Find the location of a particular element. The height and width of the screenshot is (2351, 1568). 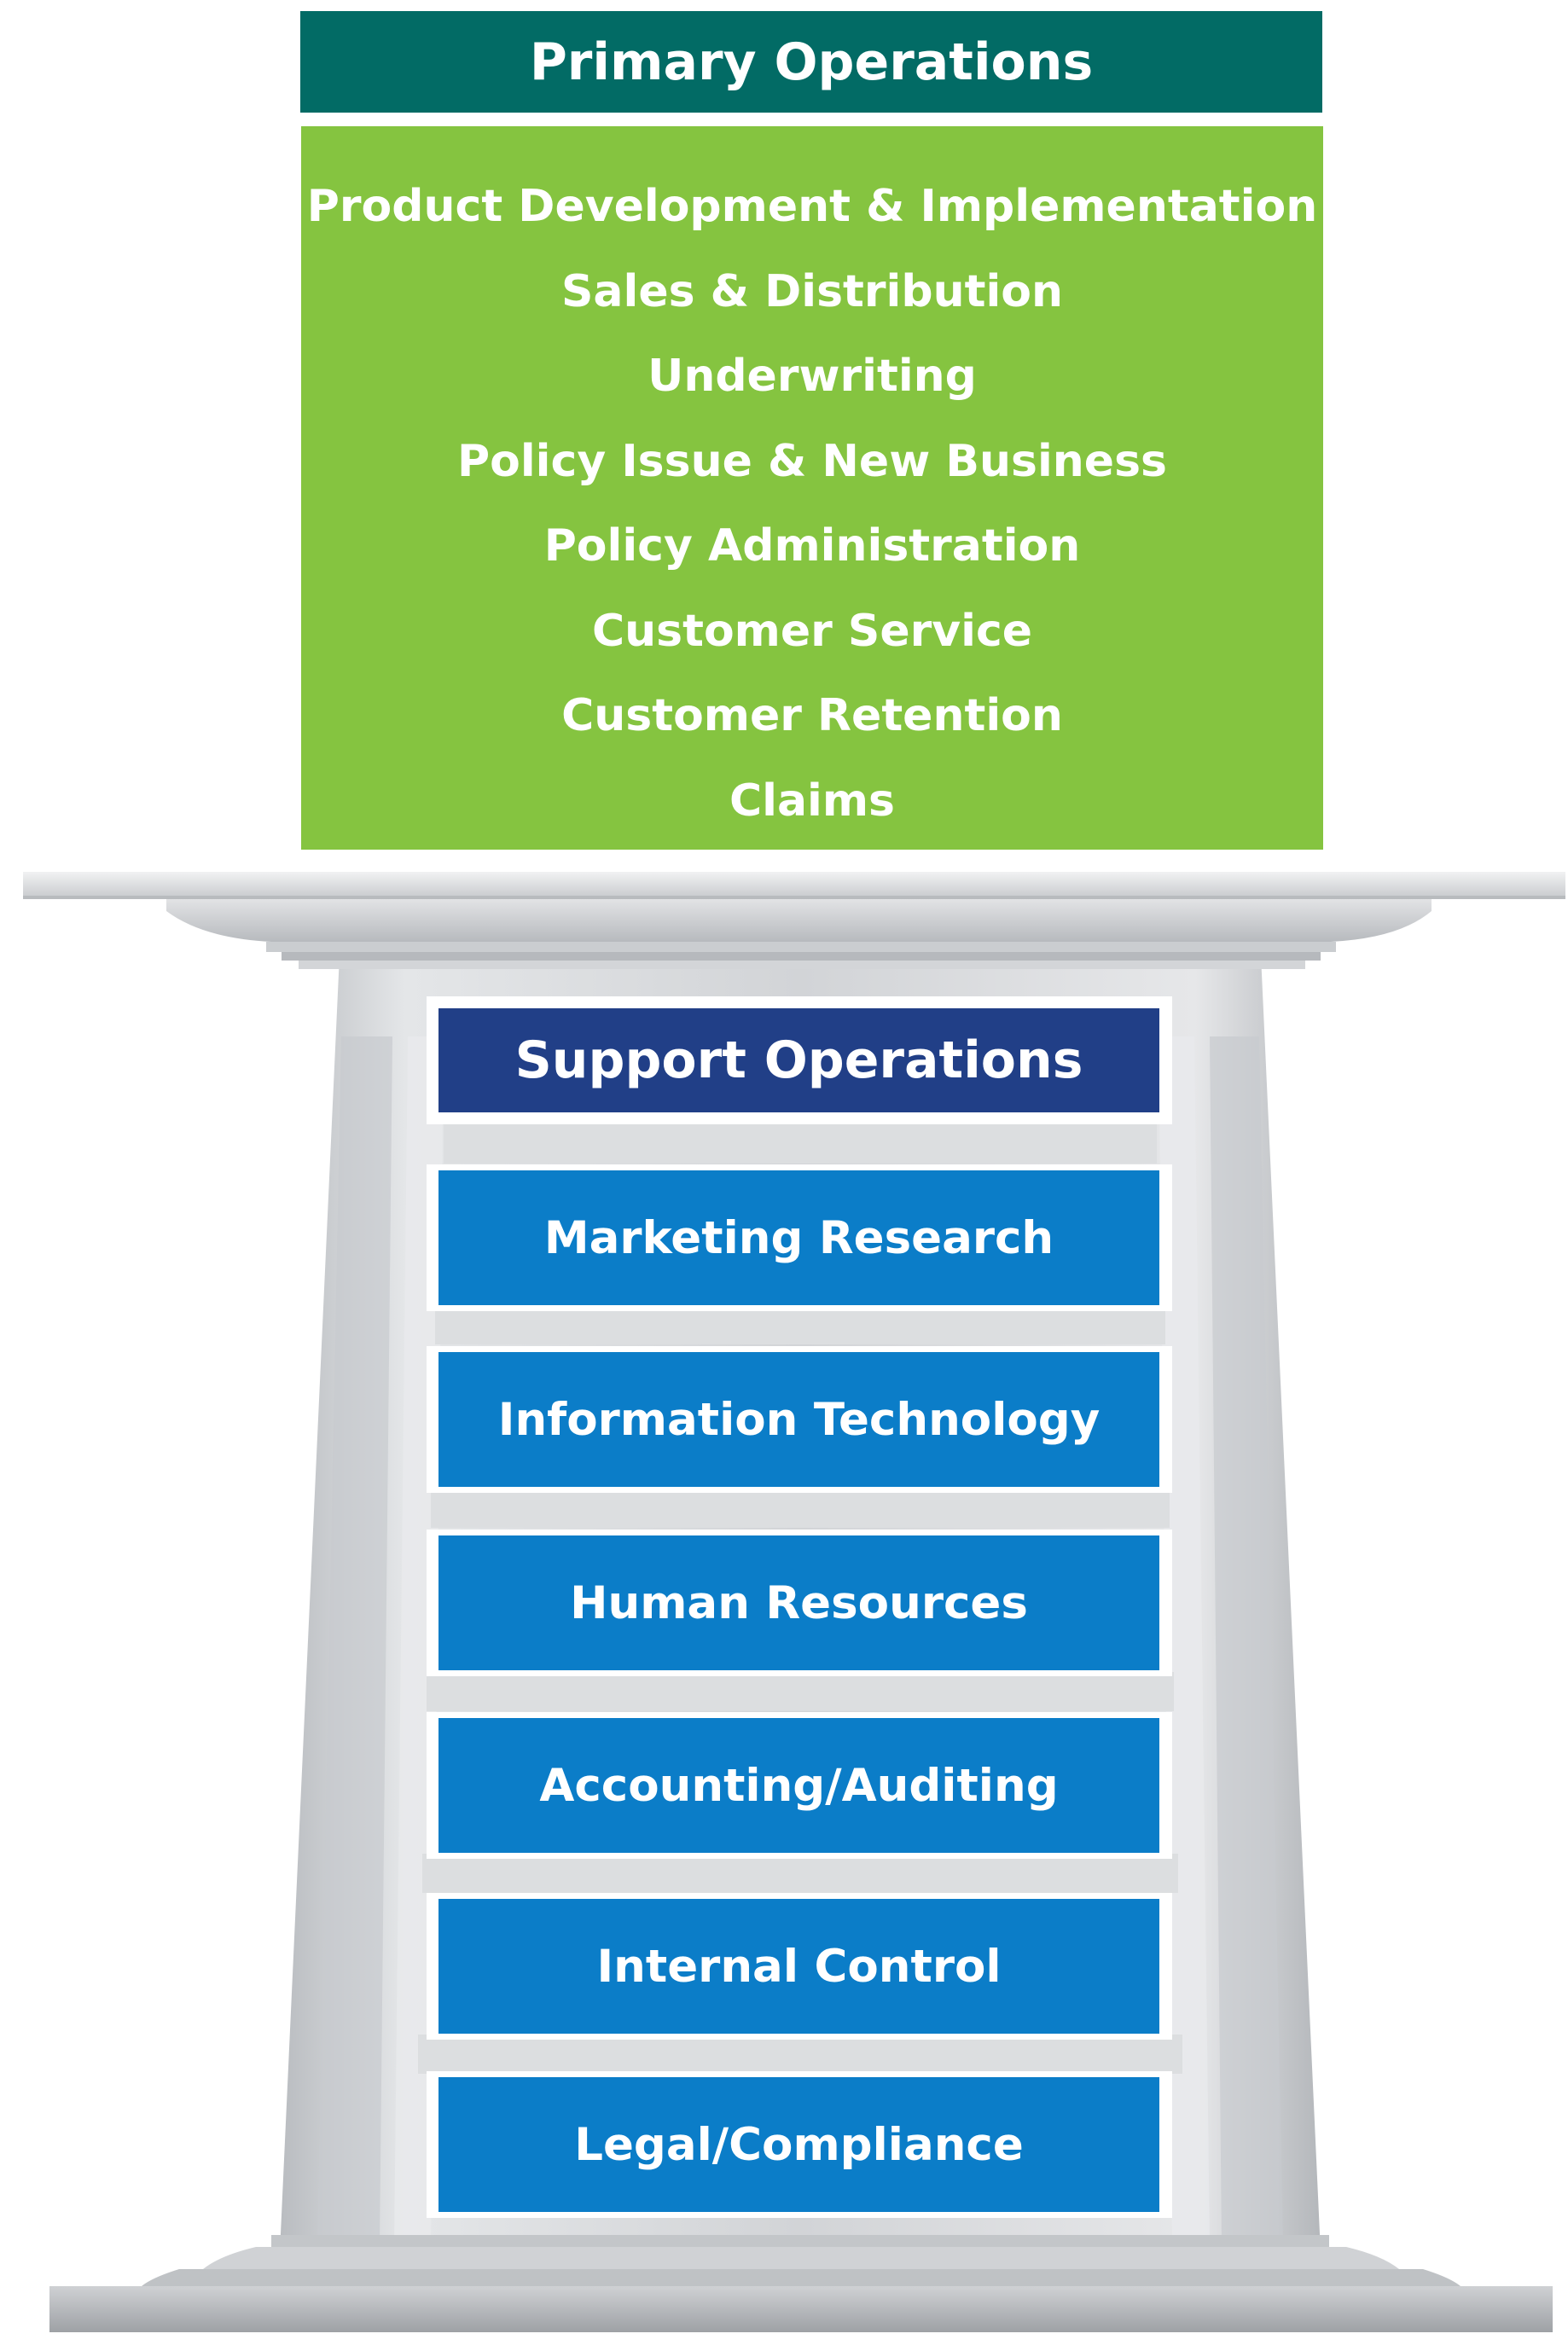

primary-operations-header: Primary Operations is located at coordinates (811, 62).